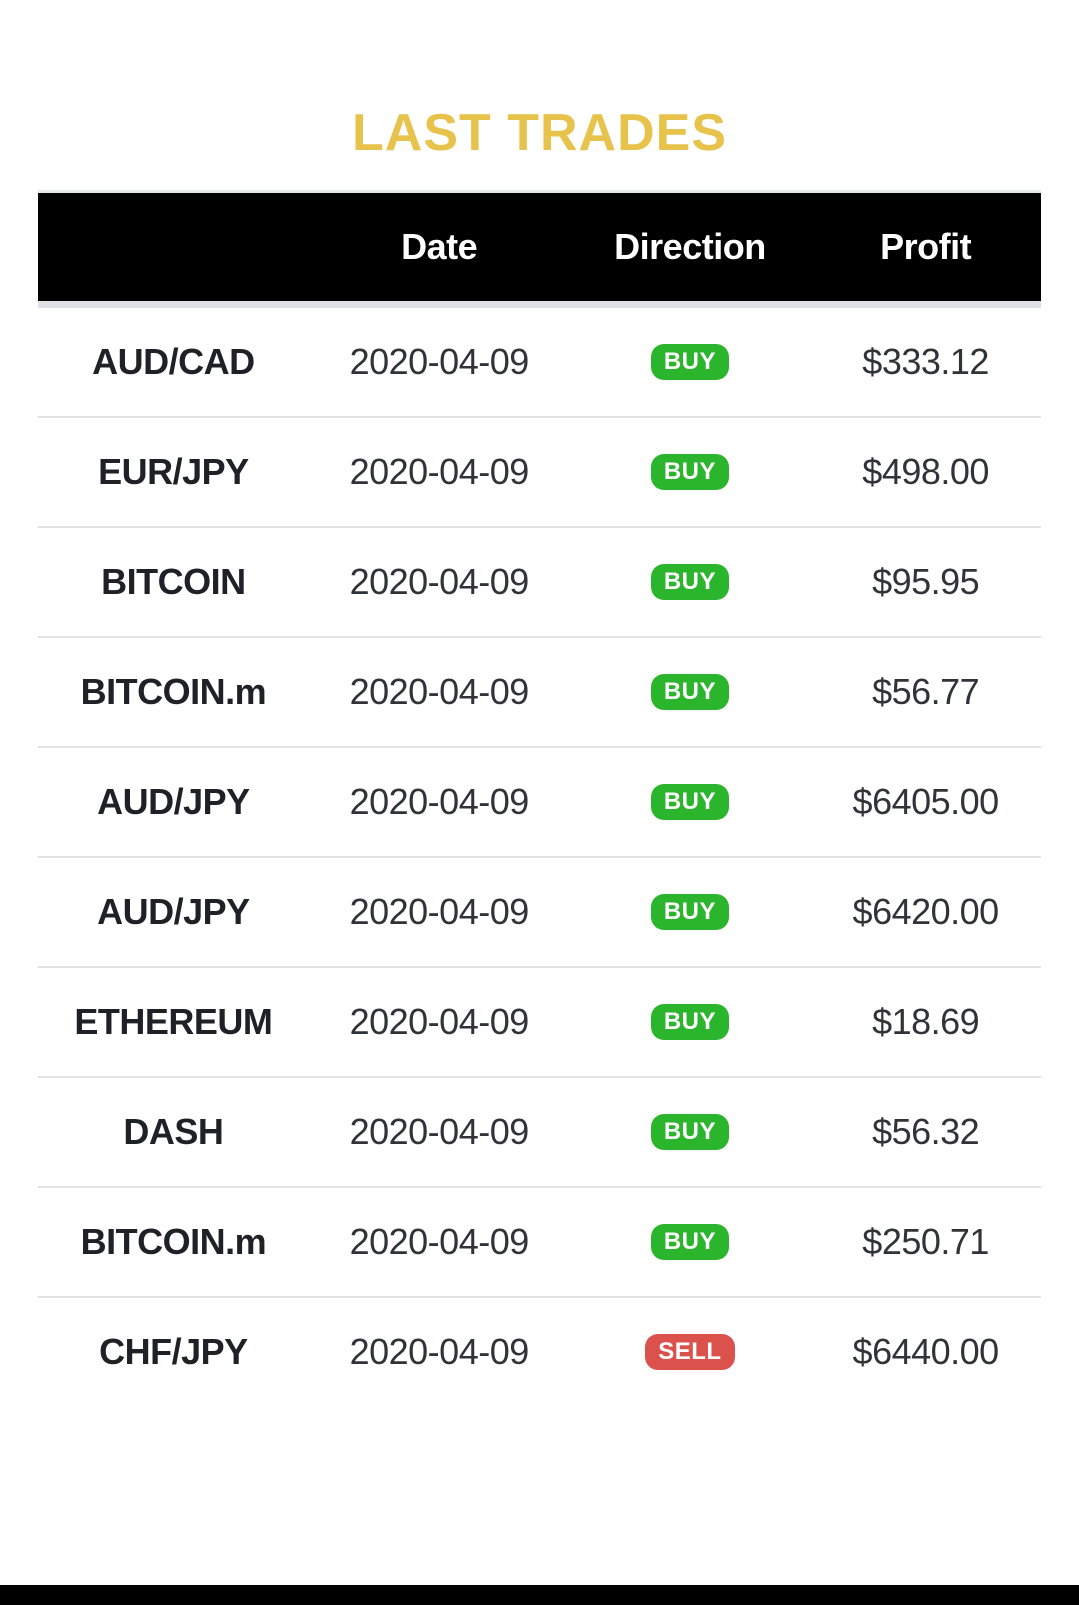 This screenshot has width=1079, height=1605. I want to click on header-date: Date, so click(439, 246).